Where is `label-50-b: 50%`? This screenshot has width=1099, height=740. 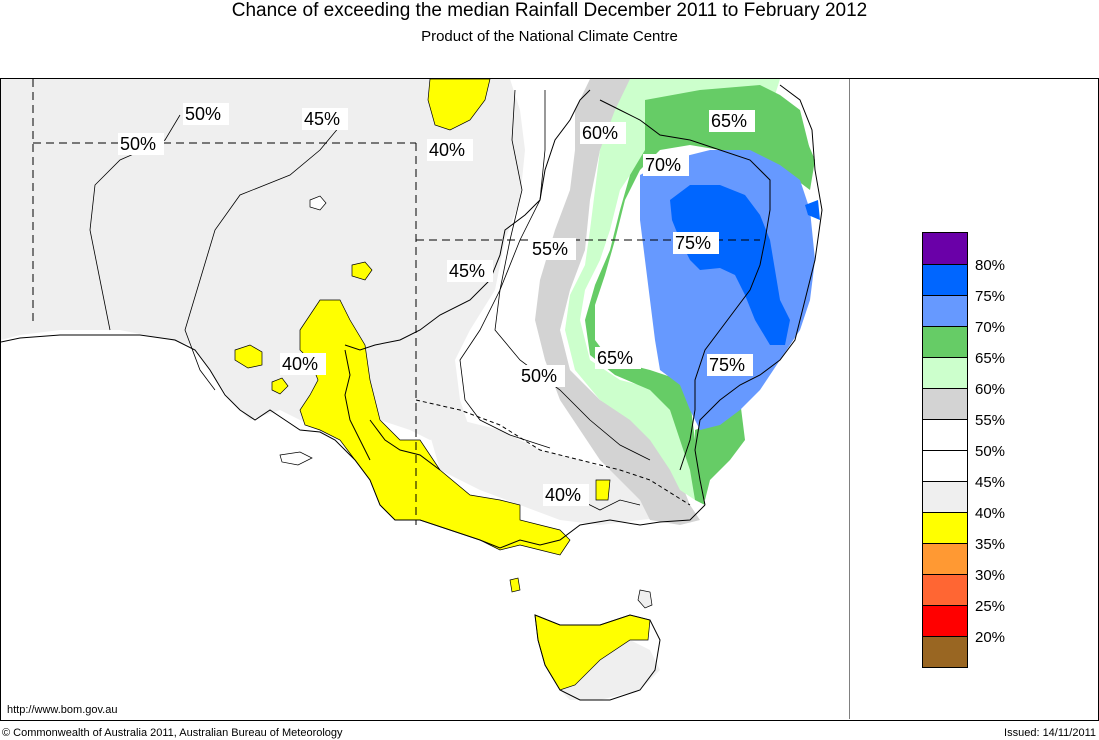
label-50-b: 50% is located at coordinates (138, 144).